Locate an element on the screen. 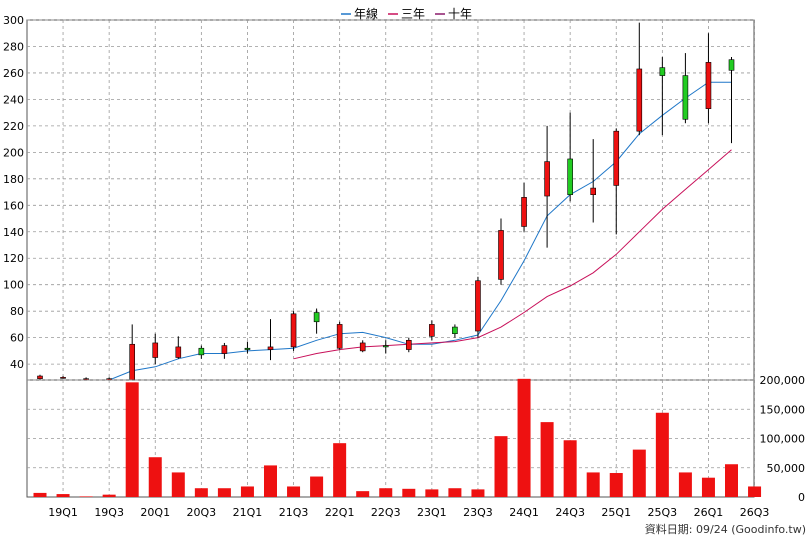 The image size is (808, 540). x-tick-label: 22Q3 is located at coordinates (386, 512).